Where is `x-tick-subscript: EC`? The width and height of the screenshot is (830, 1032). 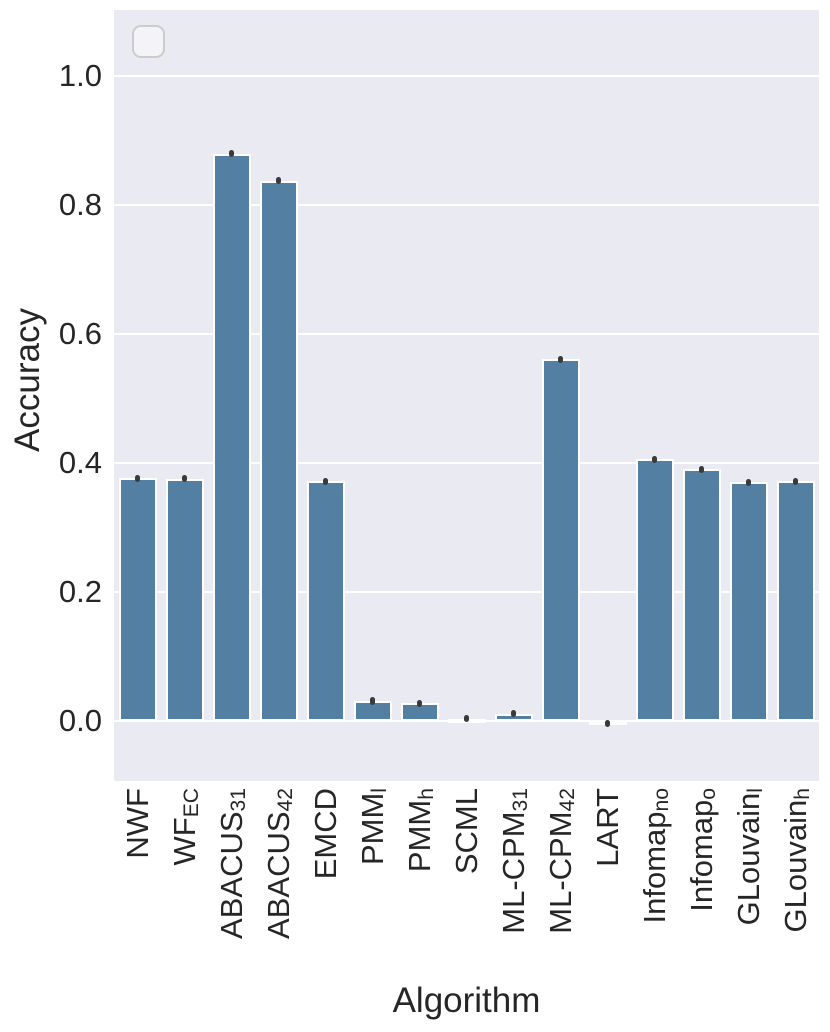
x-tick-subscript: EC is located at coordinates (191, 803).